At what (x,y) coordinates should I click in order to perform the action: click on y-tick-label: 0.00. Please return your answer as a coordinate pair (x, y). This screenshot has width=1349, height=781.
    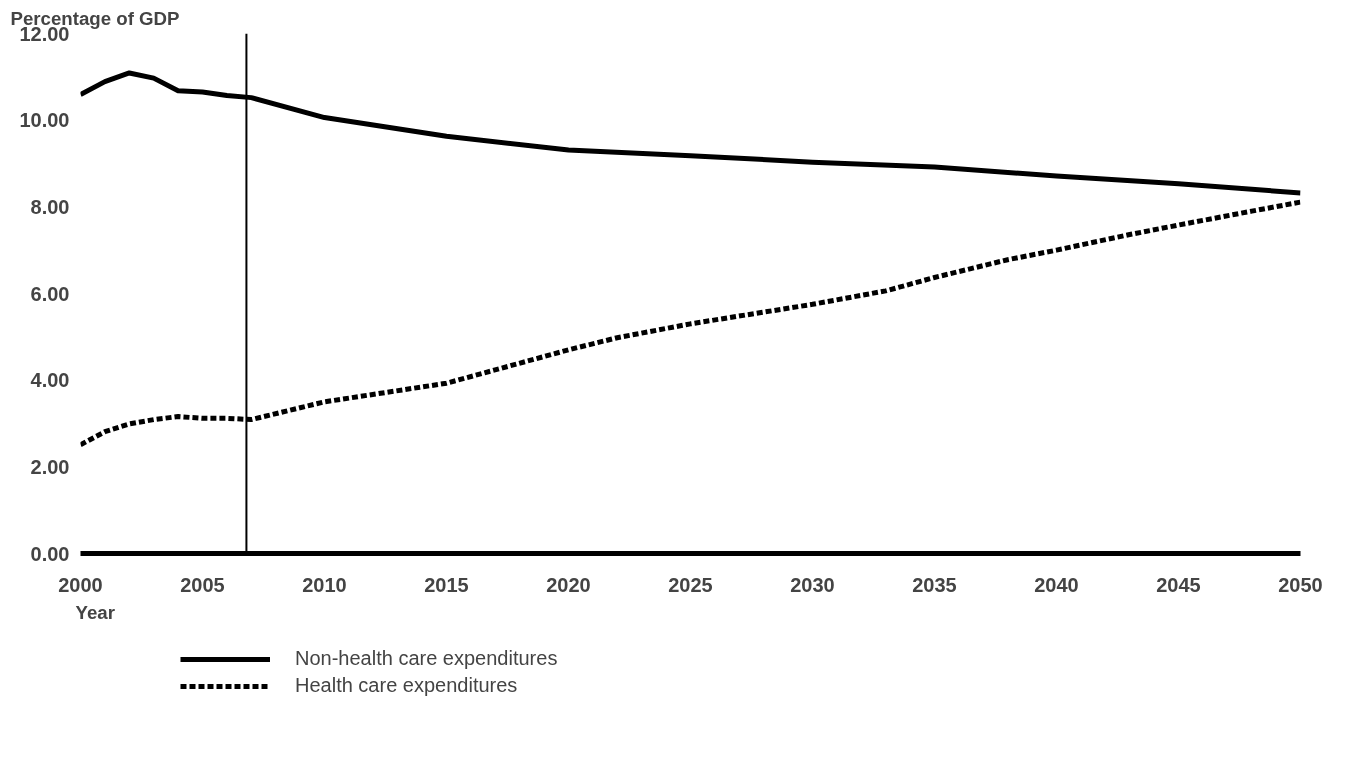
    Looking at the image, I should click on (50, 553).